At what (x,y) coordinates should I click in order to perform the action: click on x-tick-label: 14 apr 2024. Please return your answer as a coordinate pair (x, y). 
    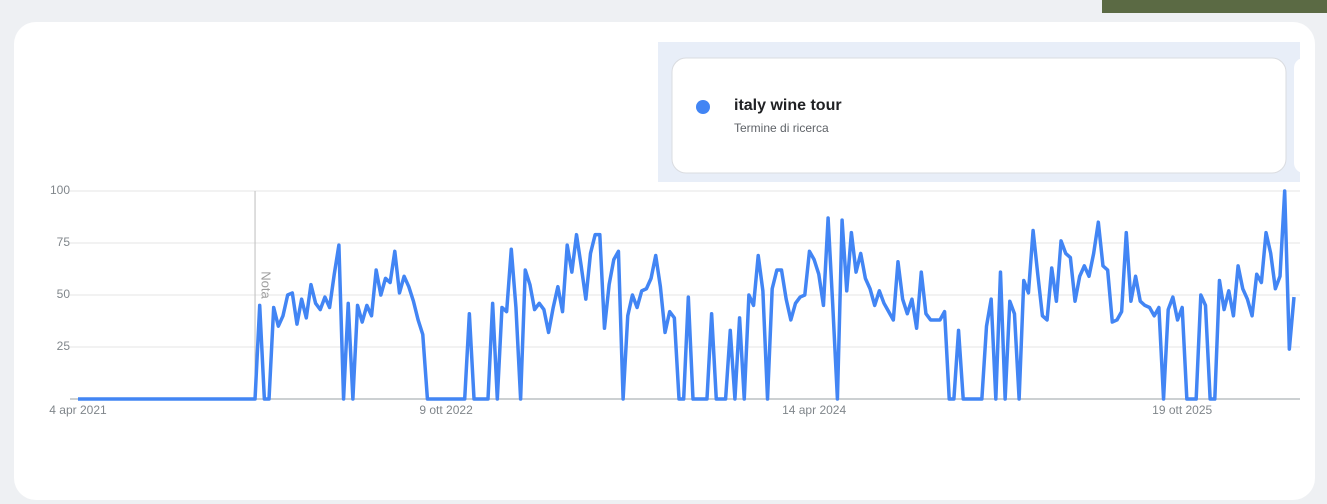
    Looking at the image, I should click on (814, 410).